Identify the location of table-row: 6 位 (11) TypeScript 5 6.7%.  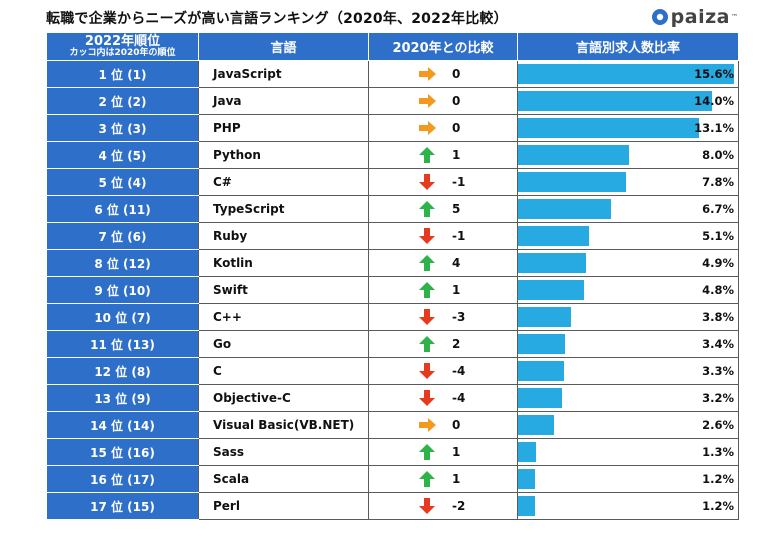
(392, 209).